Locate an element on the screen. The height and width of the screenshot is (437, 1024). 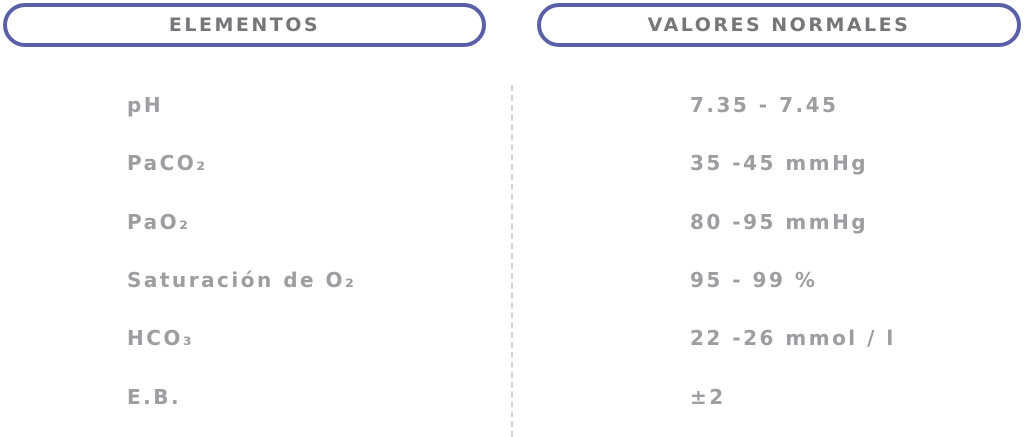
element-name: Saturación de O₂ is located at coordinates (242, 279).